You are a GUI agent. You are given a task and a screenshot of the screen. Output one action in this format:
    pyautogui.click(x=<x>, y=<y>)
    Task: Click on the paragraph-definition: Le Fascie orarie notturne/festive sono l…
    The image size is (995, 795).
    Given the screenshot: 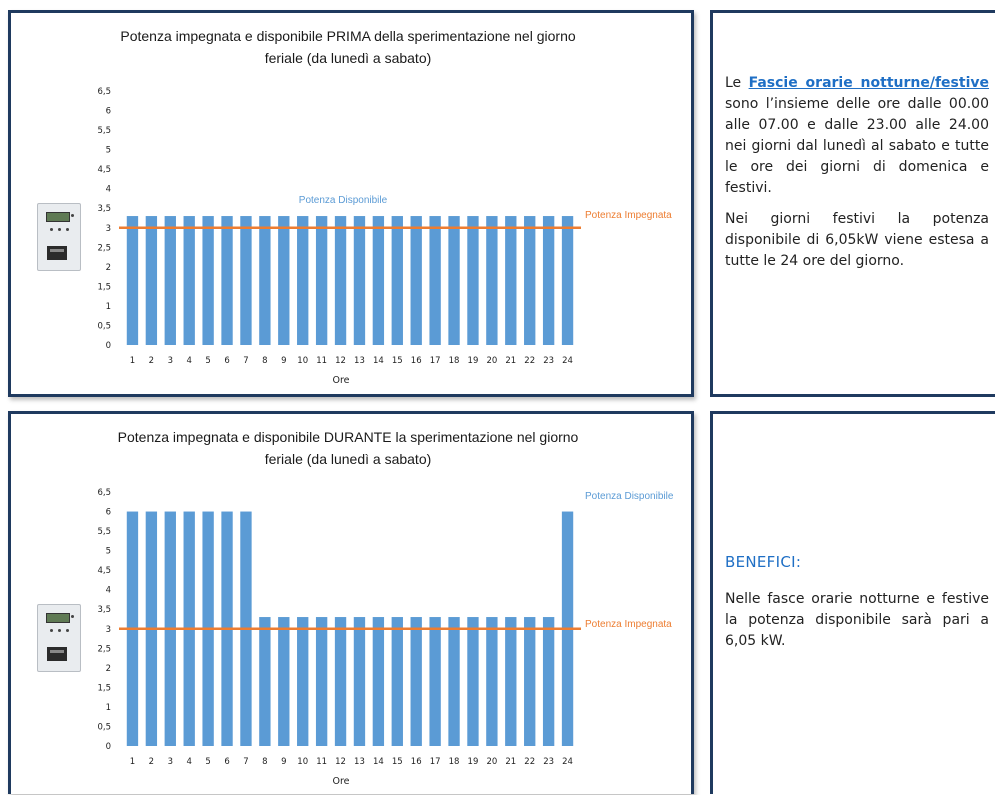 What is the action you would take?
    pyautogui.click(x=857, y=136)
    